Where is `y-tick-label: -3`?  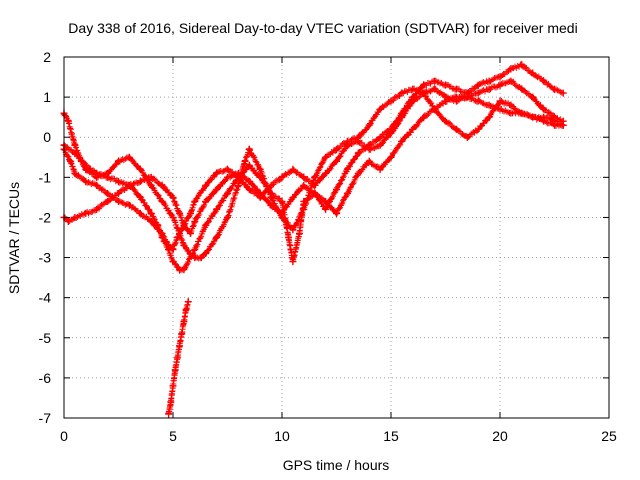 y-tick-label: -3 is located at coordinates (45, 258).